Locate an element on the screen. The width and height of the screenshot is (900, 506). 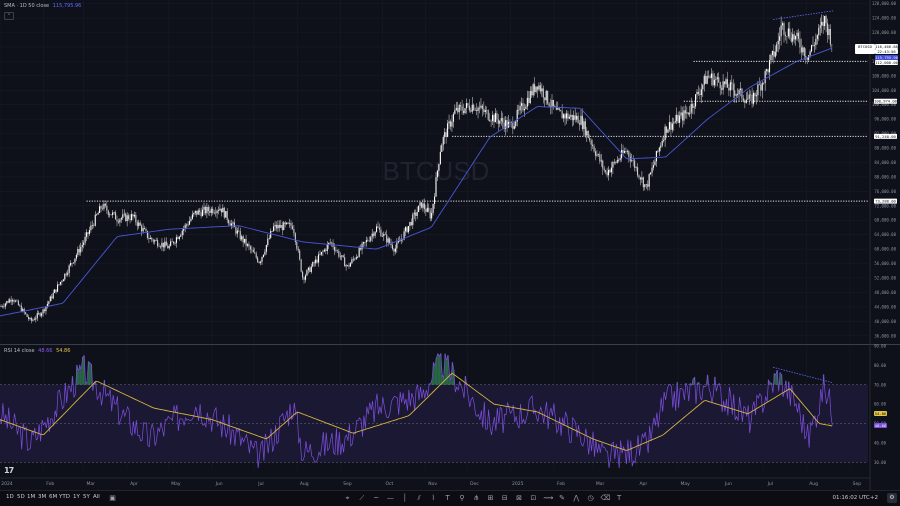
rsi-legend: RSI 14 close 48.66 54.86 is located at coordinates (38, 351).